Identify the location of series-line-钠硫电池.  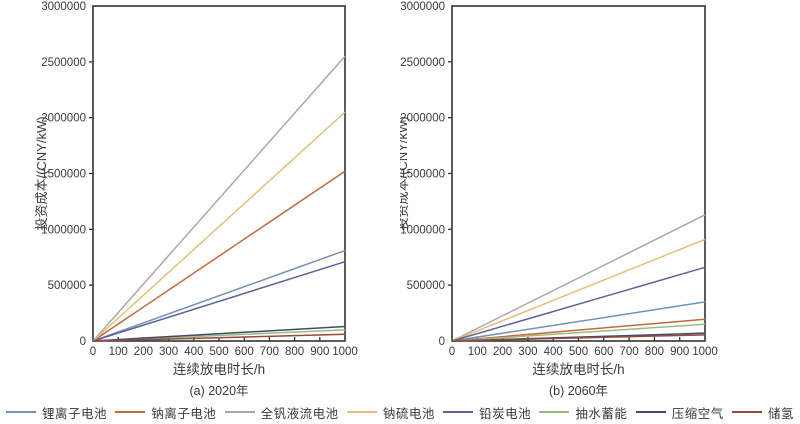
(578, 290).